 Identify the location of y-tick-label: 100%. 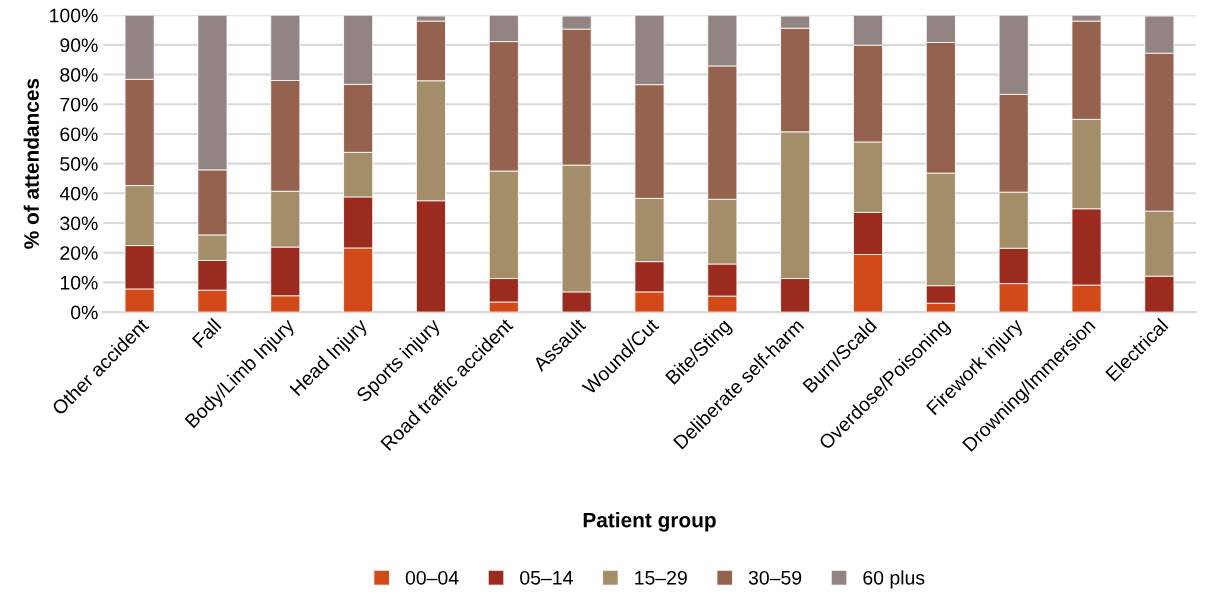
(74, 15).